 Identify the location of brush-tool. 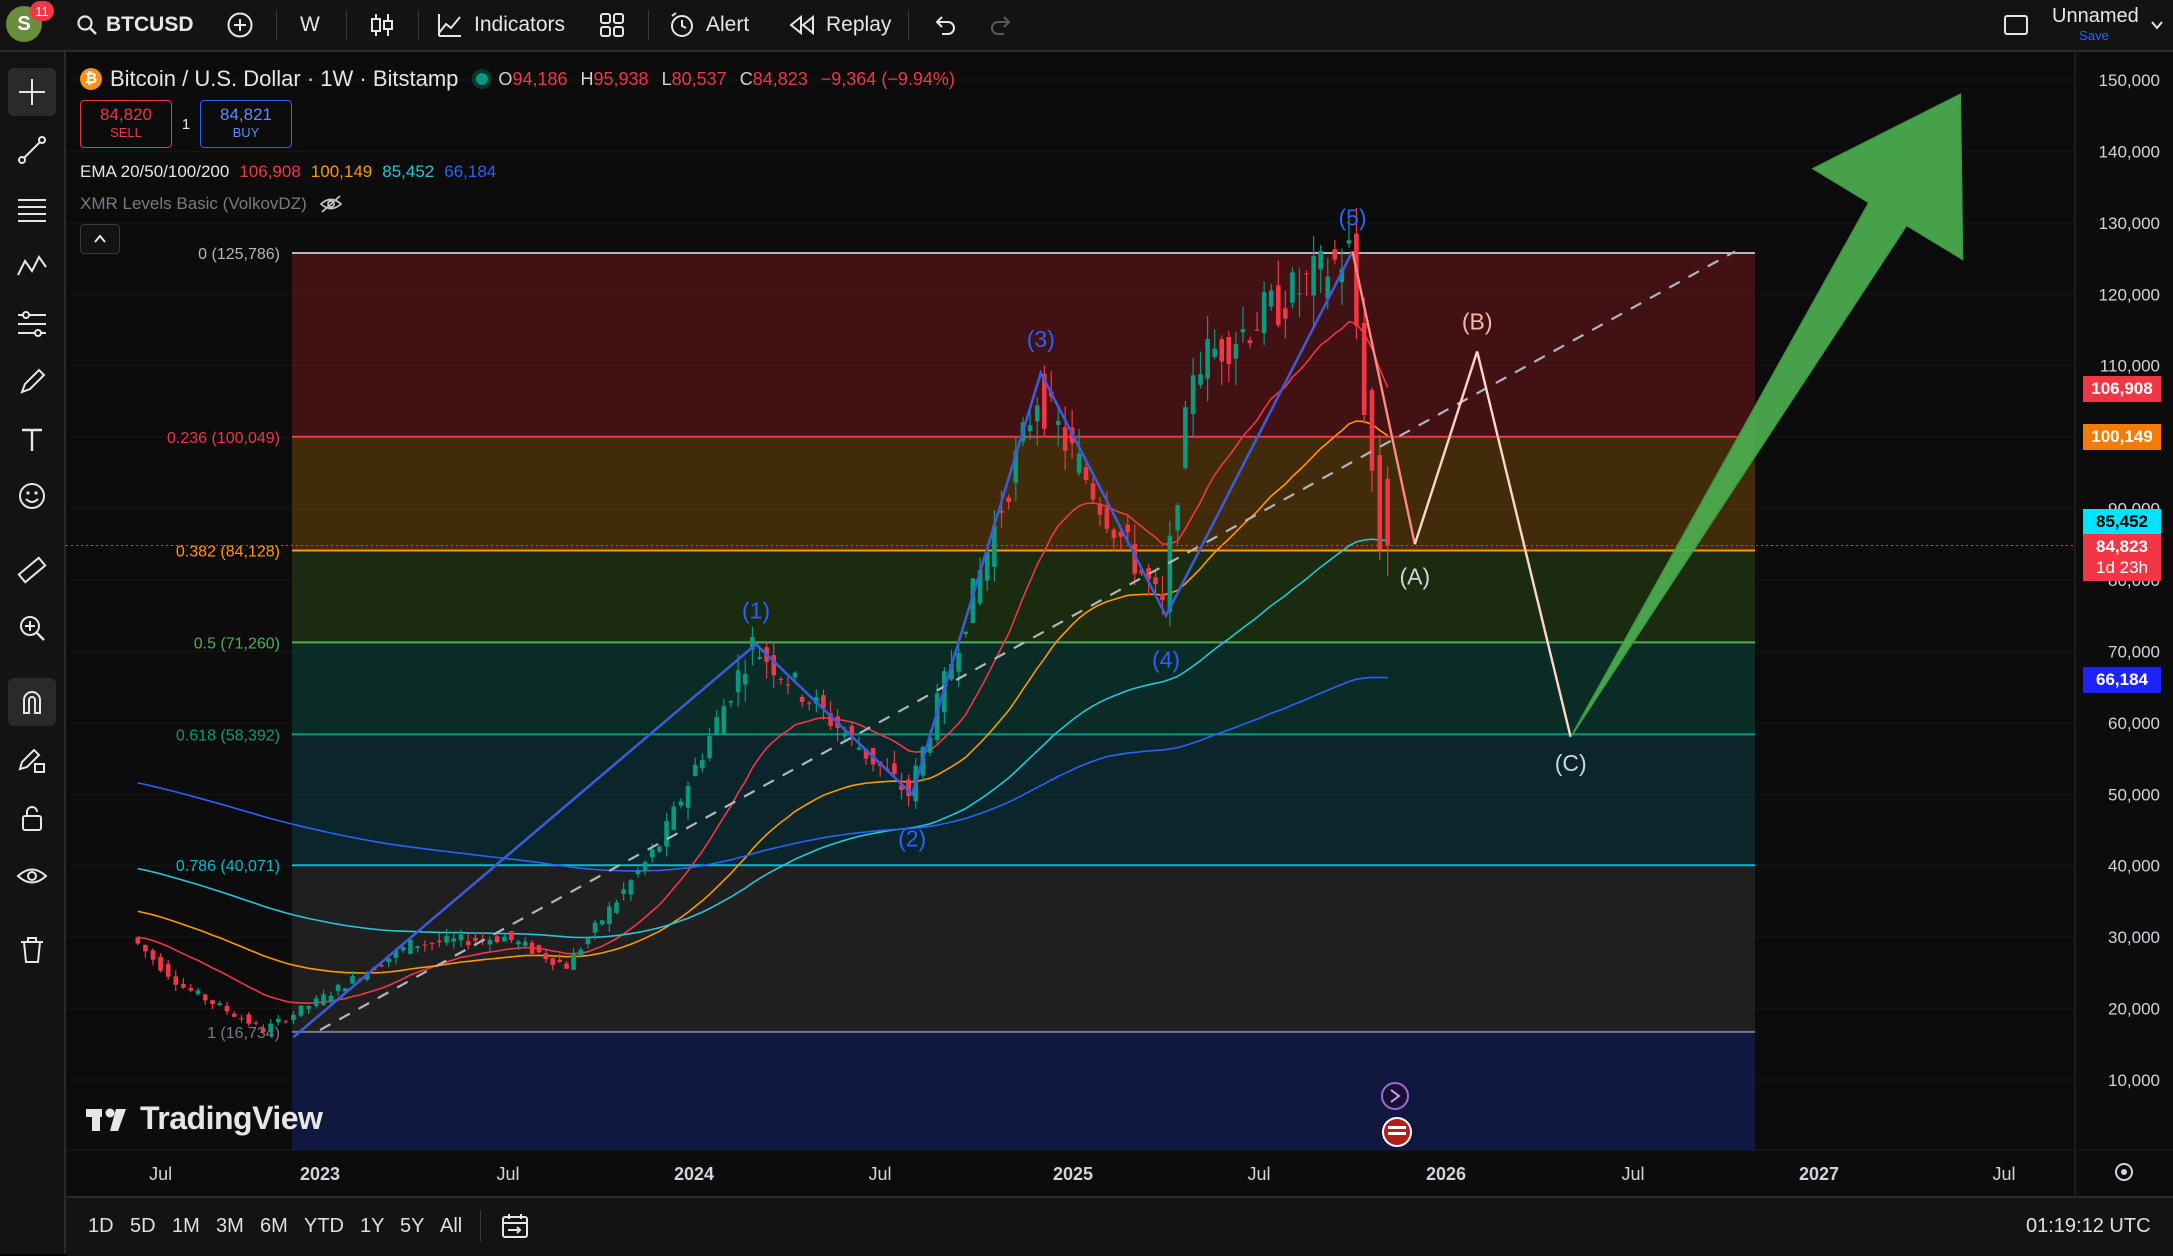
(32, 382).